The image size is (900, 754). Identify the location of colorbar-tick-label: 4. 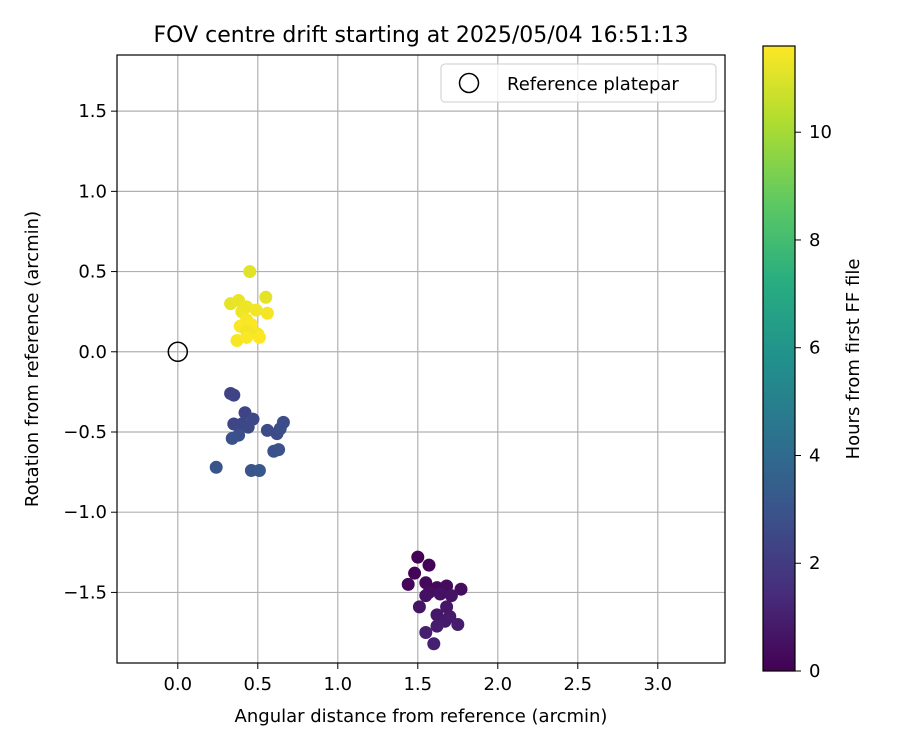
(814, 455).